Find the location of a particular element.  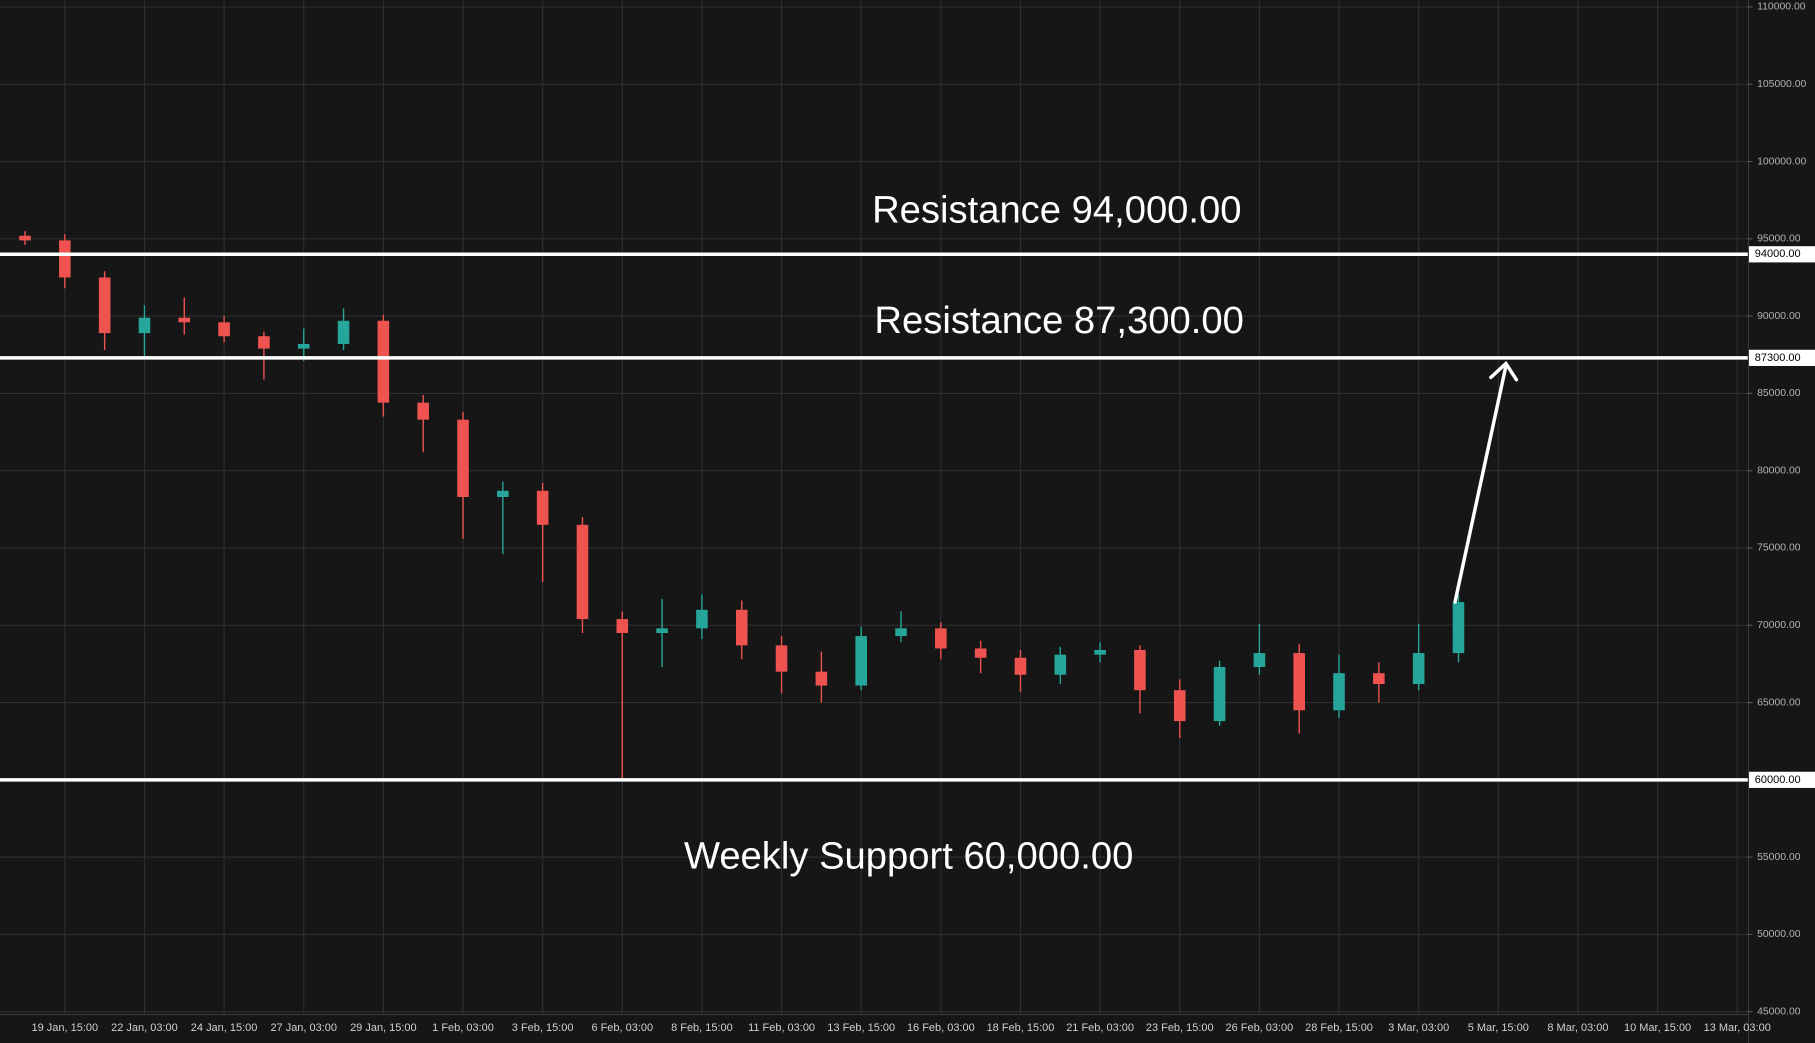

x-tick-label: 6 Feb, 03:00 is located at coordinates (622, 1028).